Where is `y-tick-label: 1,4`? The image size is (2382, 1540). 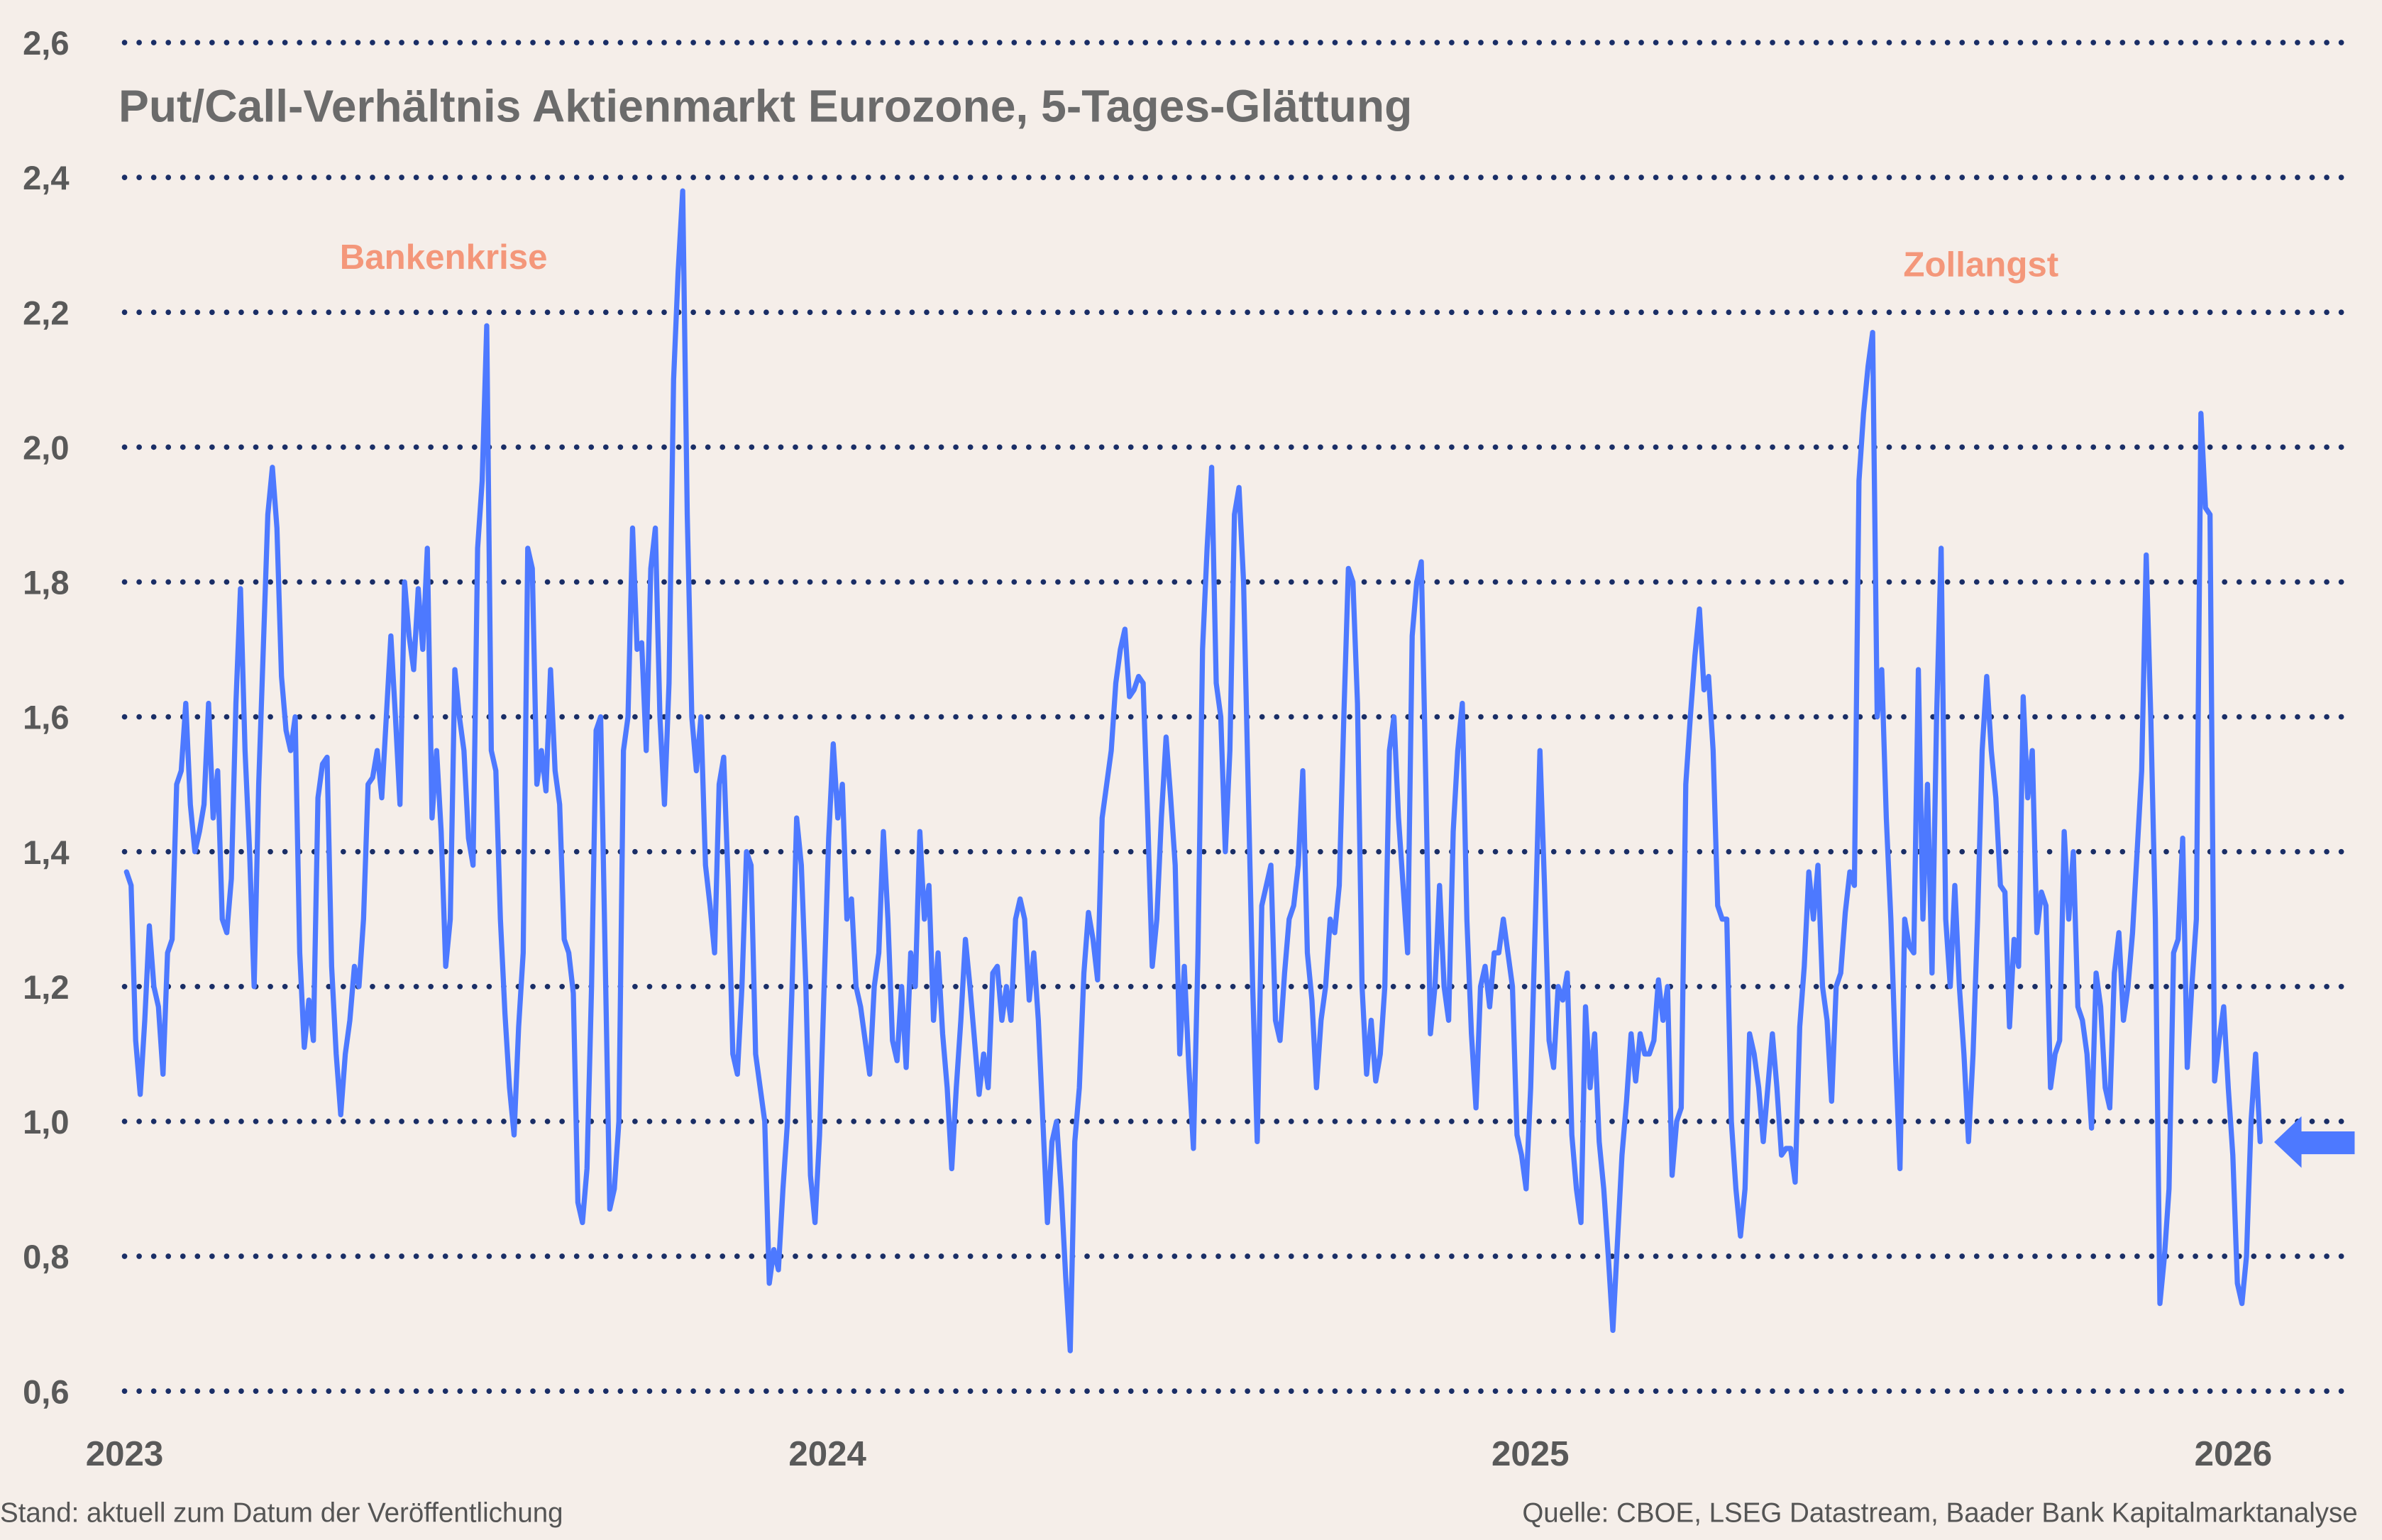 y-tick-label: 1,4 is located at coordinates (46, 852).